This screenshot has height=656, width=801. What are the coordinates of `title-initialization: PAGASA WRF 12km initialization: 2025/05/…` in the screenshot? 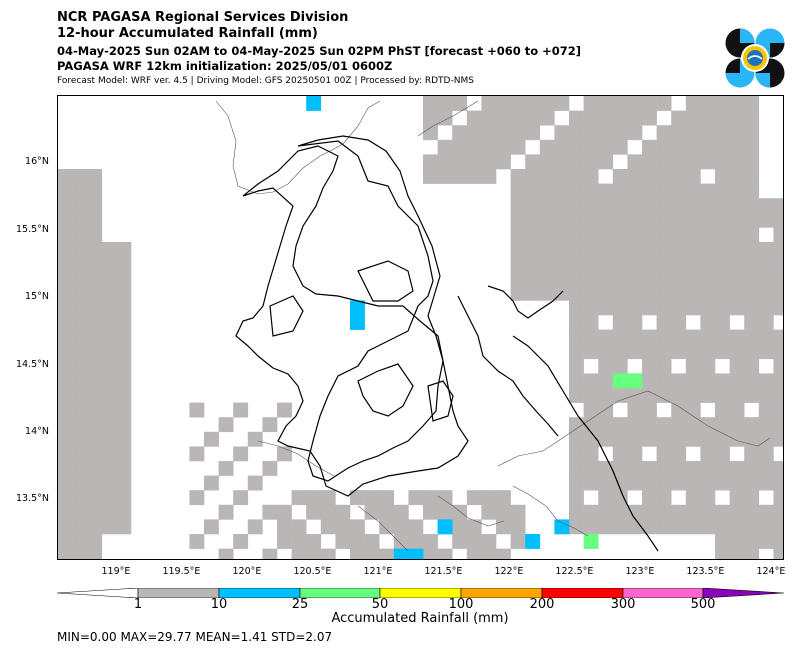 It's located at (225, 66).